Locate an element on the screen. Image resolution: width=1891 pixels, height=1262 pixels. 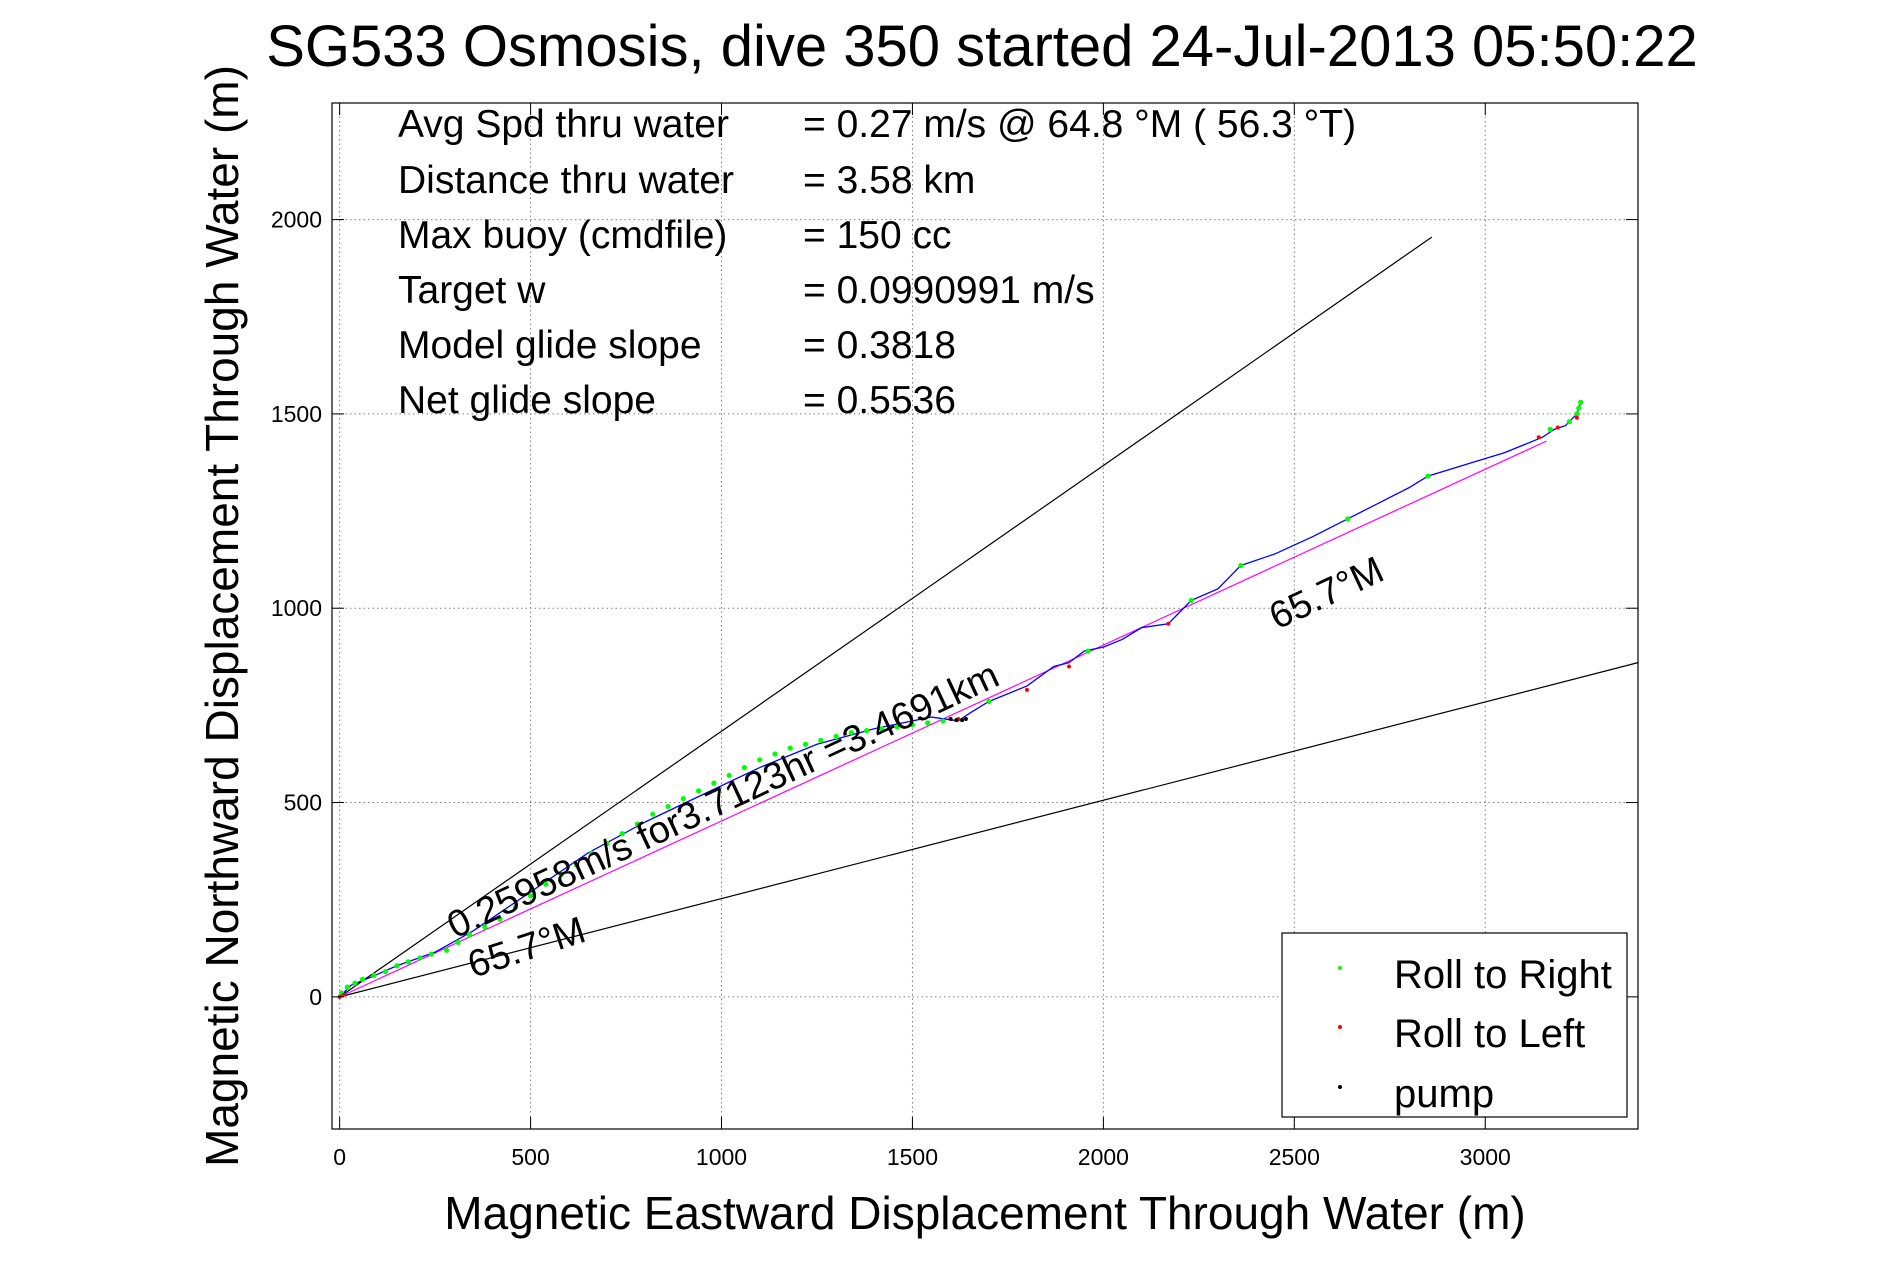
y-tick-label: 1500 is located at coordinates (296, 414).